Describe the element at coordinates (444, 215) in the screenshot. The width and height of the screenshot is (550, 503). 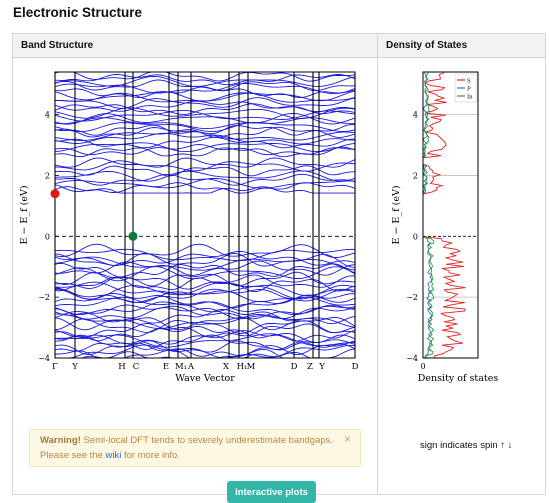
I see `dos-curve-s` at that location.